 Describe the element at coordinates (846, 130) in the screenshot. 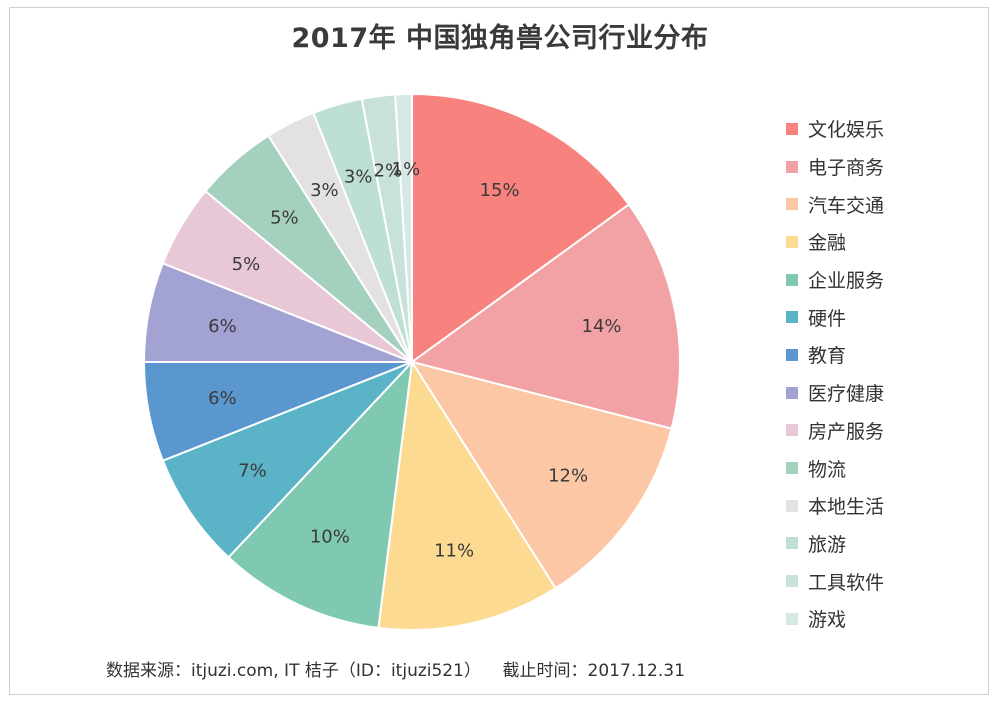

I see `legend-label: 文化娱乐` at that location.